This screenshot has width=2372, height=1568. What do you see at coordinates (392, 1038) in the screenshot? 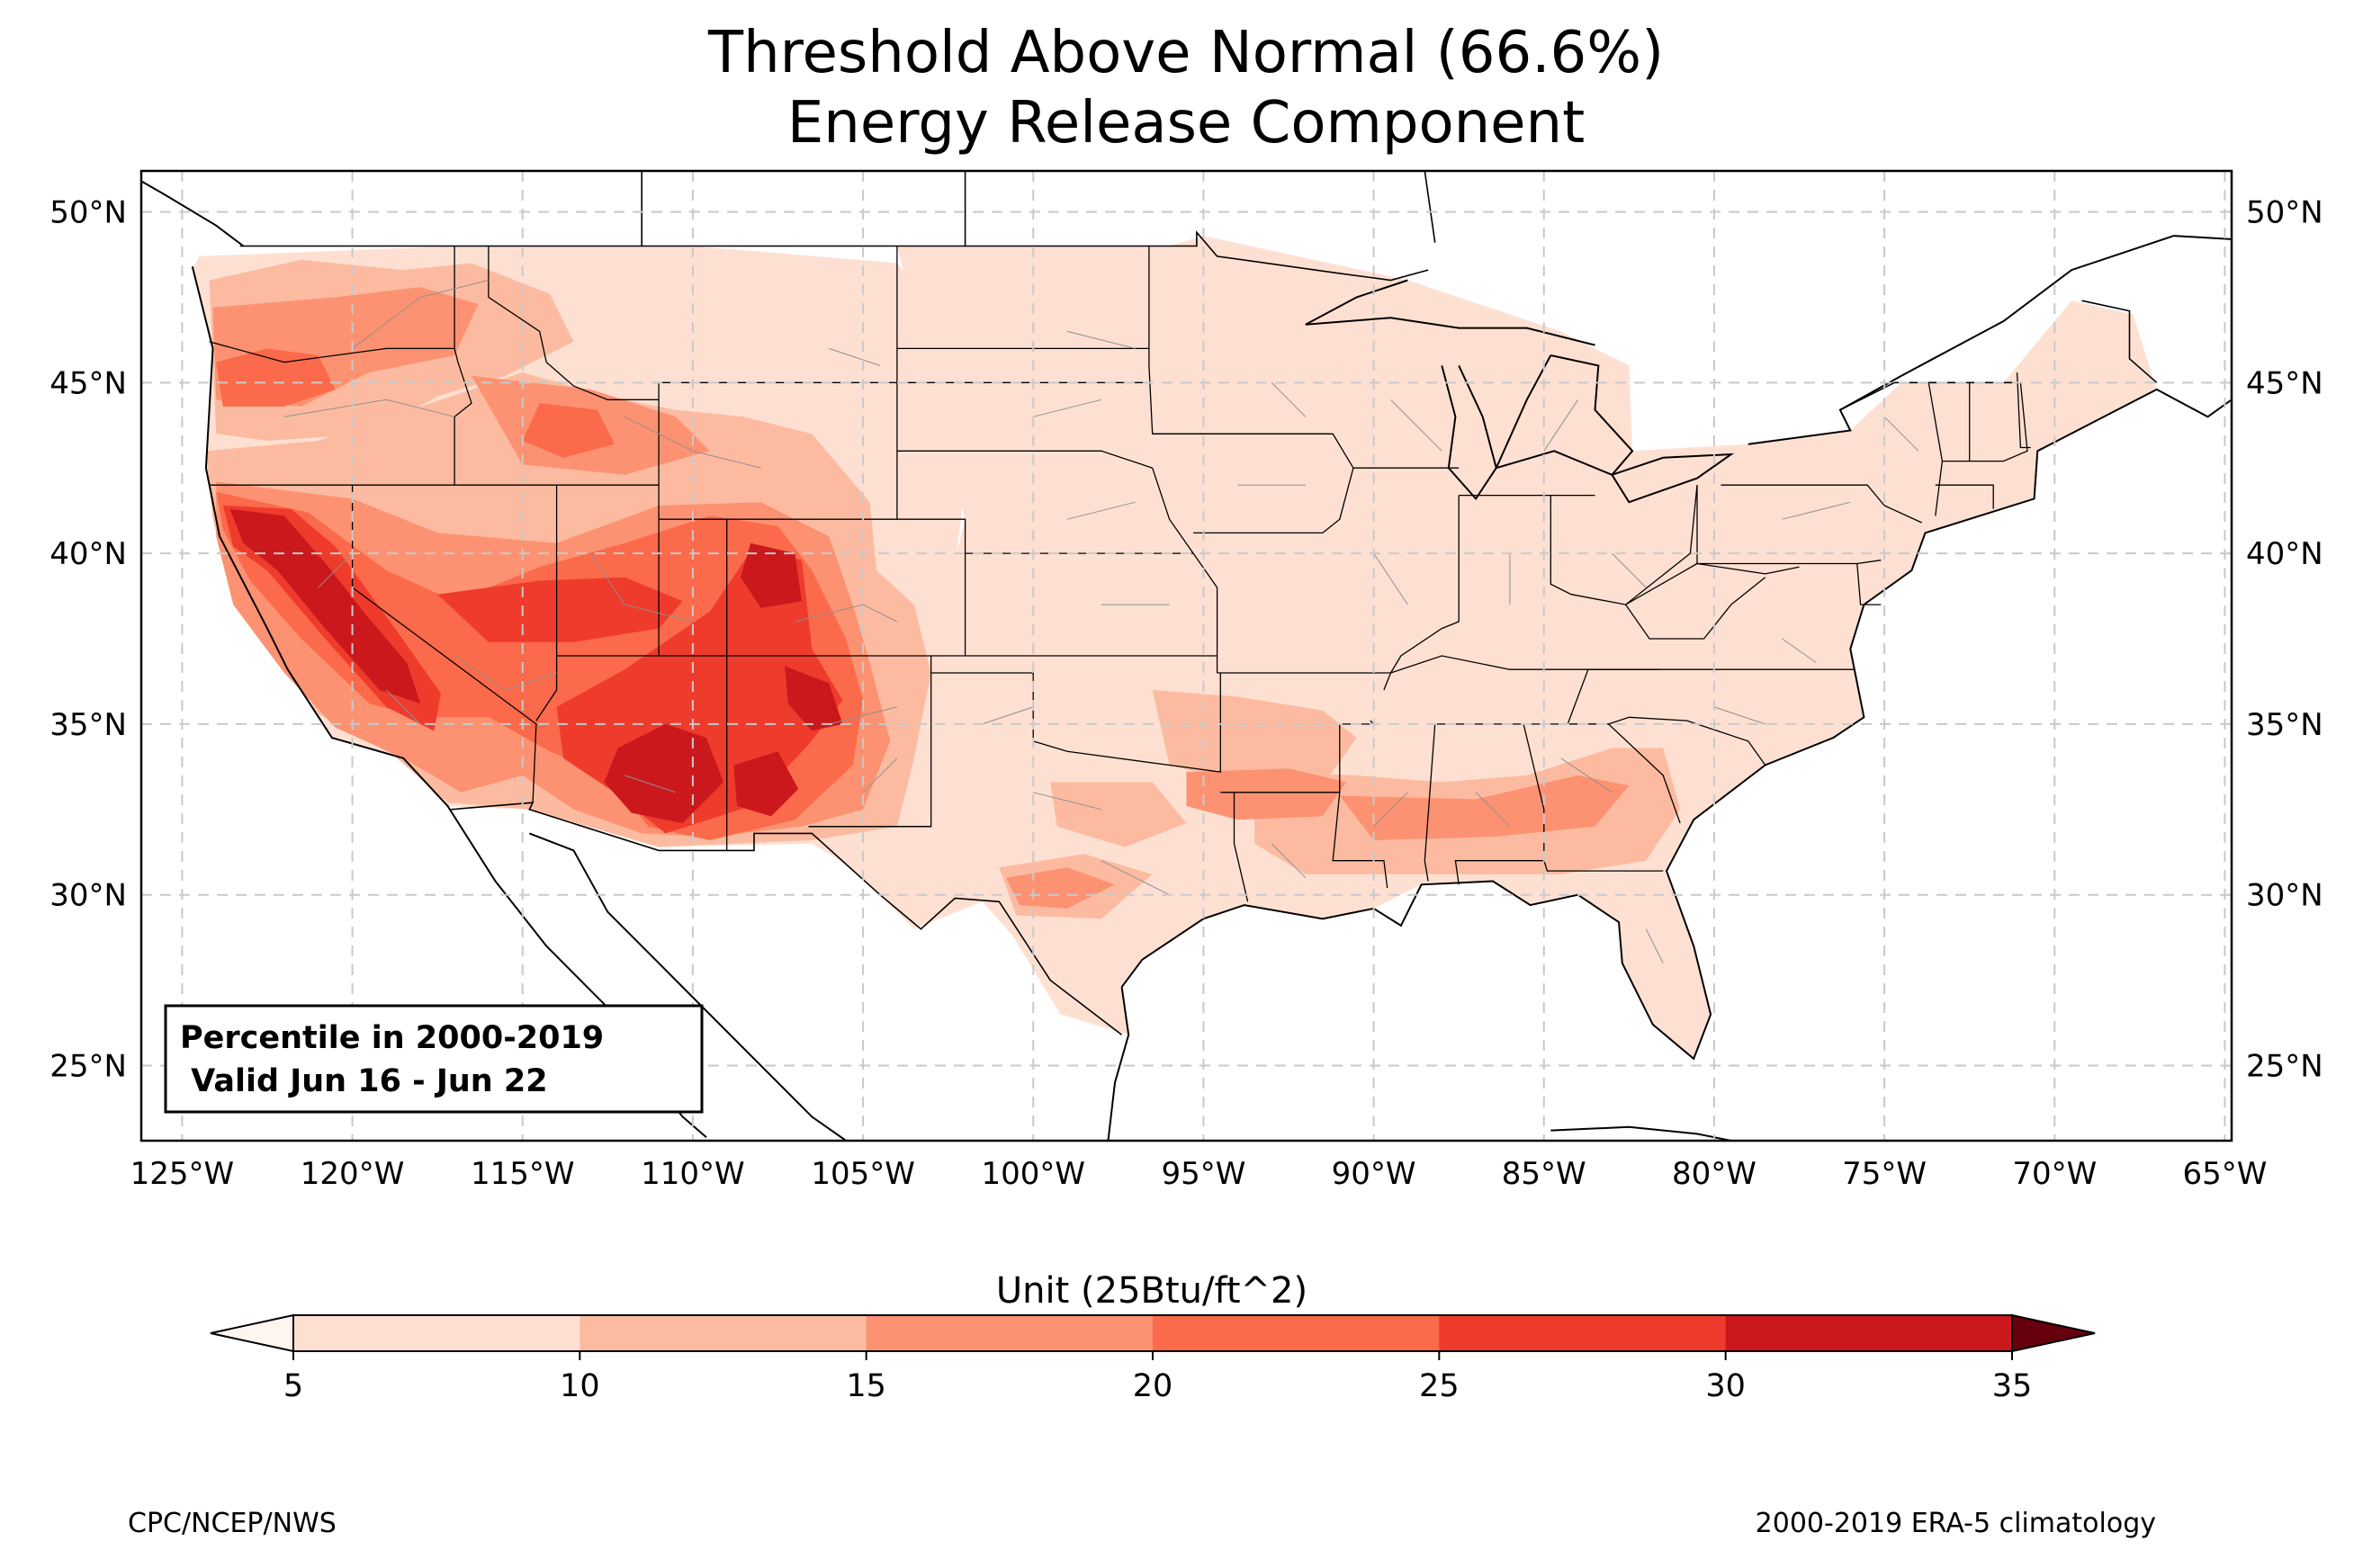
I see `info-box-line-1: Percentile in 2000-2019` at bounding box center [392, 1038].